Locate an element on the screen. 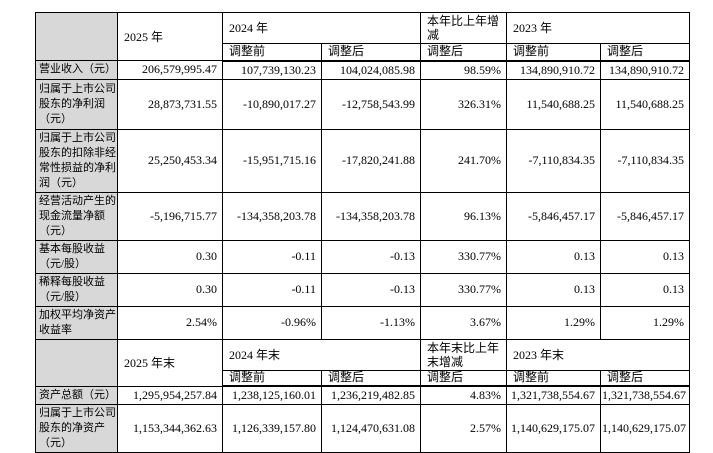 This screenshot has height=453, width=713. row-label: 归属于上市公司股东的扣除非经常性损益的净利润（元） is located at coordinates (76, 160).